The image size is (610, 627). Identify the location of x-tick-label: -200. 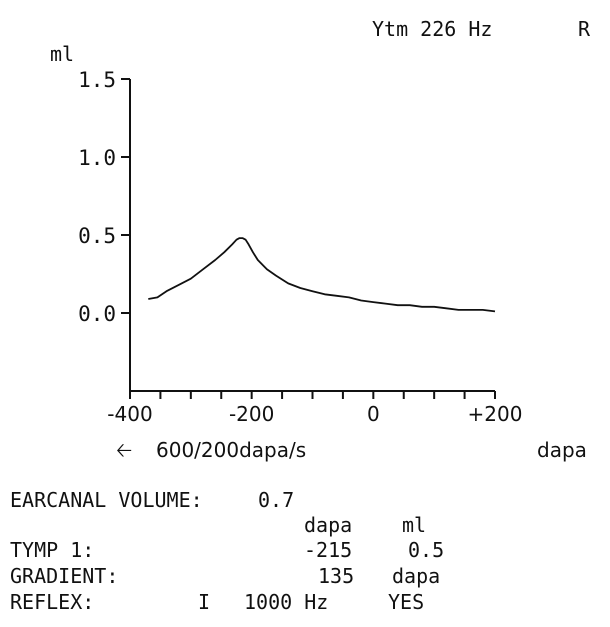
(251, 414).